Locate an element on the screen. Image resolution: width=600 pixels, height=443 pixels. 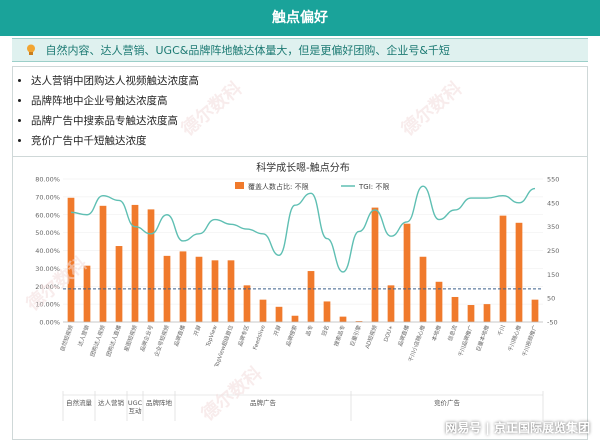
y-right-tick-label: -50 is located at coordinates (552, 323).